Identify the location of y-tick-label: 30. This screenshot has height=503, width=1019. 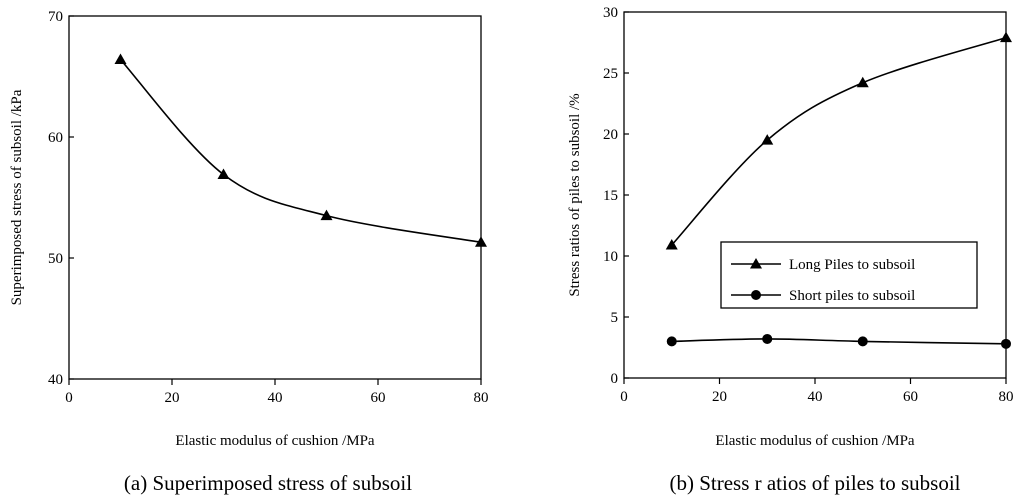
(610, 13).